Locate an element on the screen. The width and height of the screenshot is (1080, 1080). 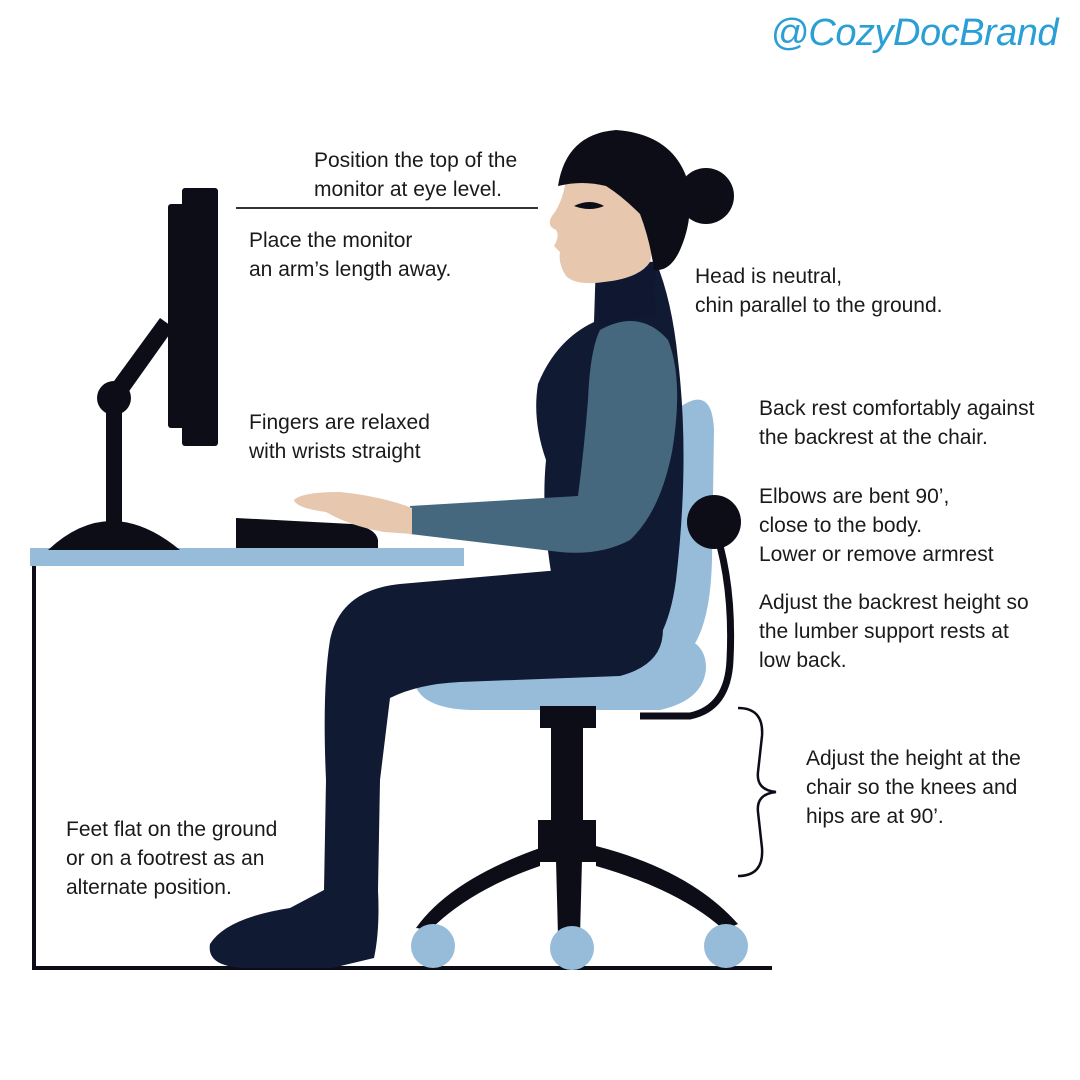
annotation-line: Place the monitor is located at coordinates (331, 240).